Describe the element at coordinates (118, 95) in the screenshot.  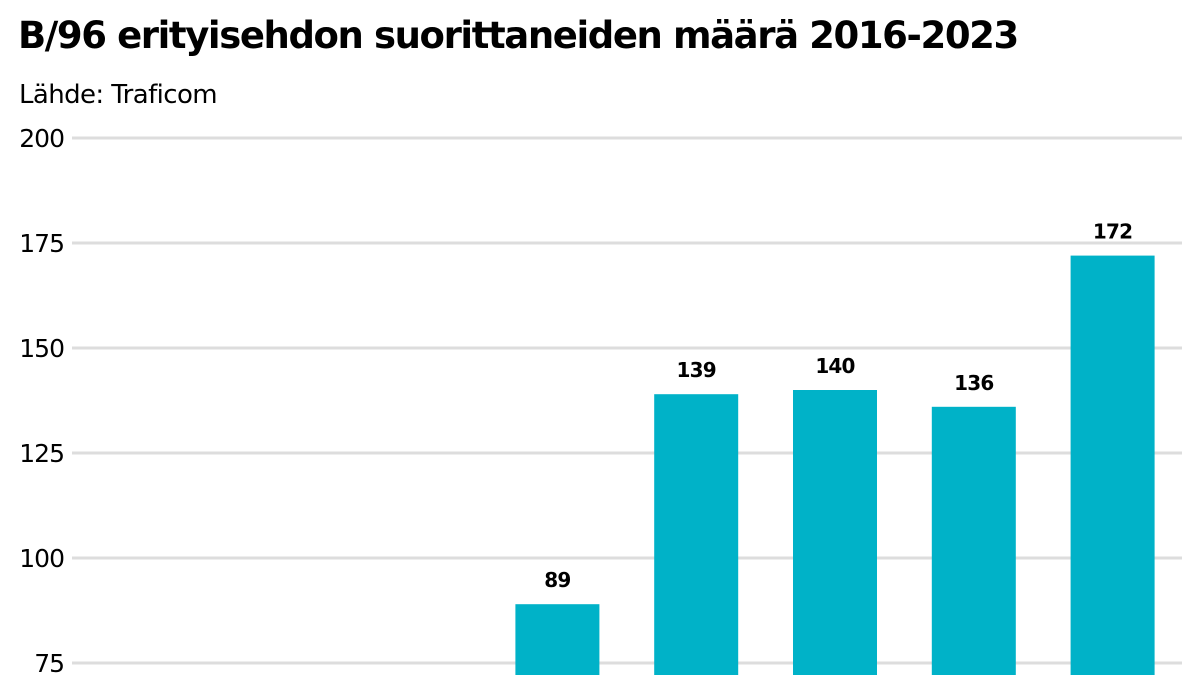
I see `chart-source: Lähde: Traficom` at that location.